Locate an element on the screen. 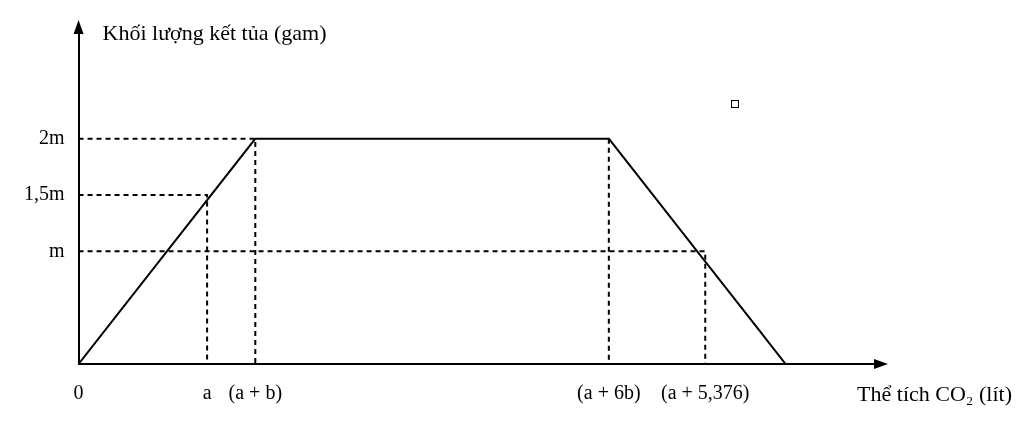 Image resolution: width=1018 pixels, height=432 pixels. y-tick-label: m is located at coordinates (56, 249).